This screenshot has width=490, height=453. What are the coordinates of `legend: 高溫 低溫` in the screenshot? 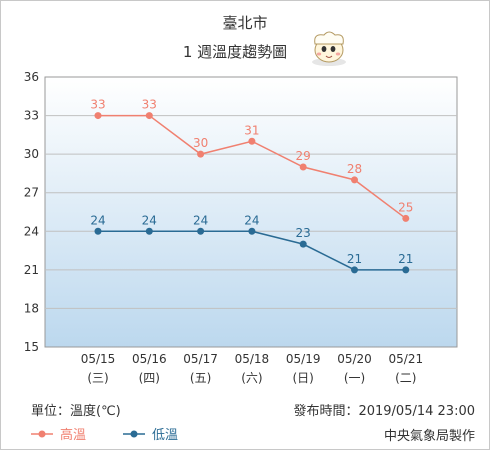 It's located at (104, 435).